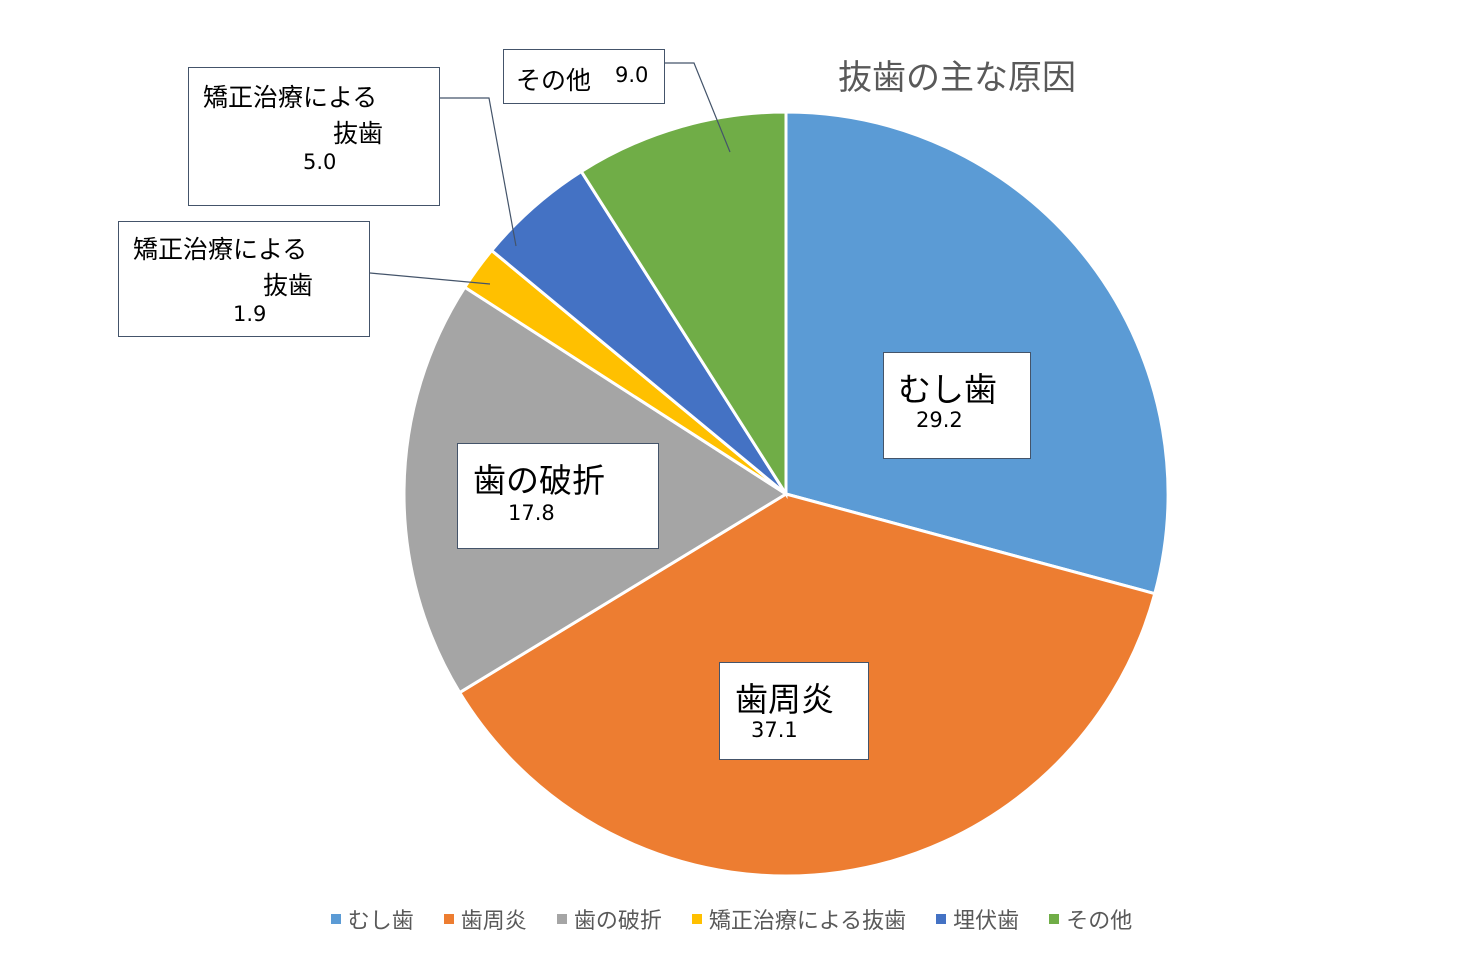 The width and height of the screenshot is (1463, 975). What do you see at coordinates (774, 730) in the screenshot?
I see `data-label-value: 37.1` at bounding box center [774, 730].